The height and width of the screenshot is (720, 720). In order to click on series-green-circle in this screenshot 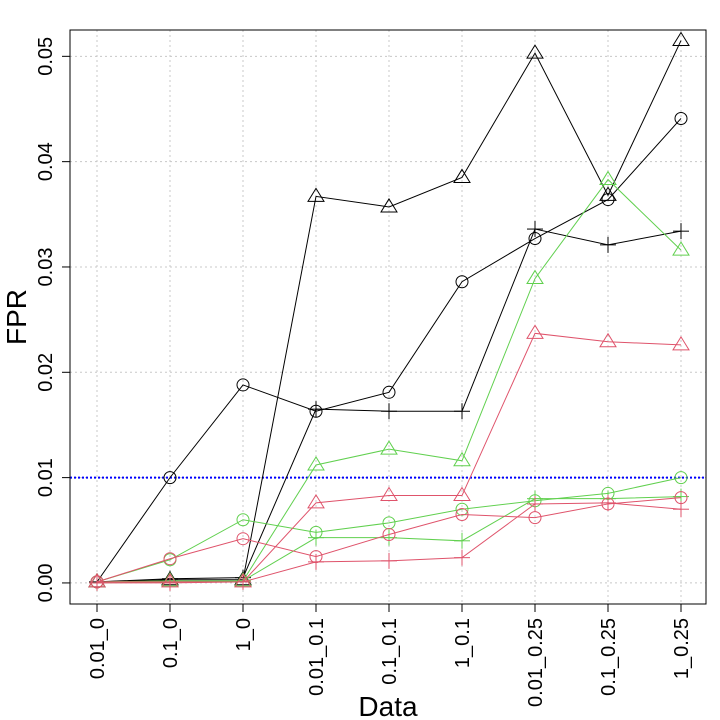, I will do `click(389, 530)`.